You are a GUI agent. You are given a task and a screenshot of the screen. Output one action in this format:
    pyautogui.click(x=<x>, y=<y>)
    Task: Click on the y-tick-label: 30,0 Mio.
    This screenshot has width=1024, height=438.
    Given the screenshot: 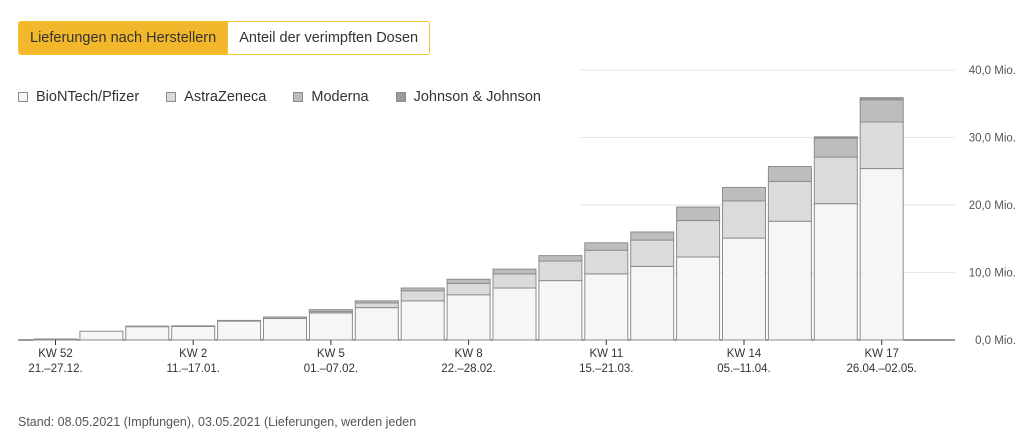 What is the action you would take?
    pyautogui.click(x=992, y=139)
    